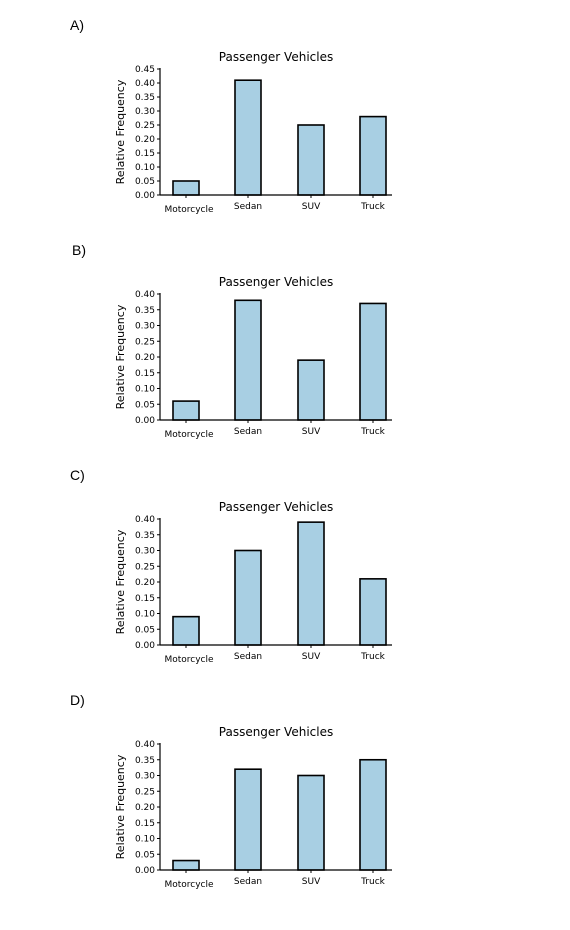  Describe the element at coordinates (77, 475) in the screenshot. I see `option-label-c: C)` at that location.